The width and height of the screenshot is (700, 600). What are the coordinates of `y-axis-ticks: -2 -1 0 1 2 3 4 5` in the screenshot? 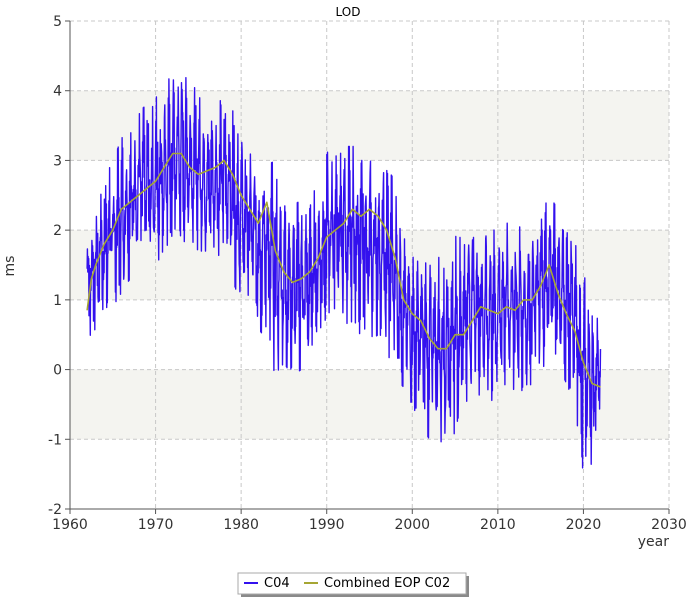 It's located at (59, 266).